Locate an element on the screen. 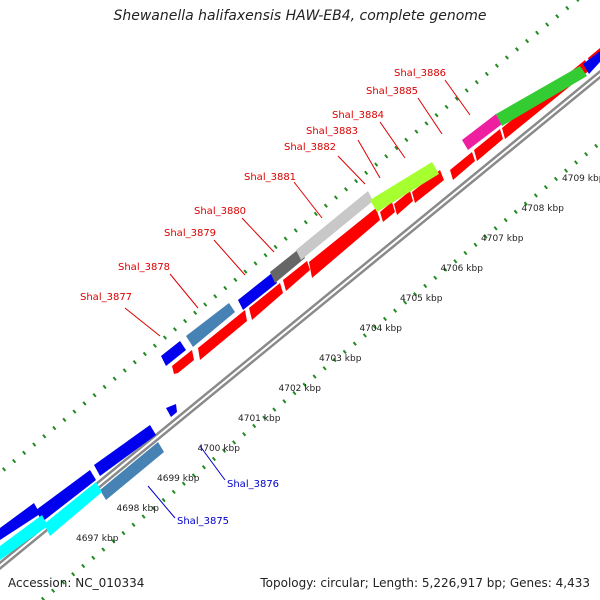  scale-label: 4705 kbp is located at coordinates (421, 299).